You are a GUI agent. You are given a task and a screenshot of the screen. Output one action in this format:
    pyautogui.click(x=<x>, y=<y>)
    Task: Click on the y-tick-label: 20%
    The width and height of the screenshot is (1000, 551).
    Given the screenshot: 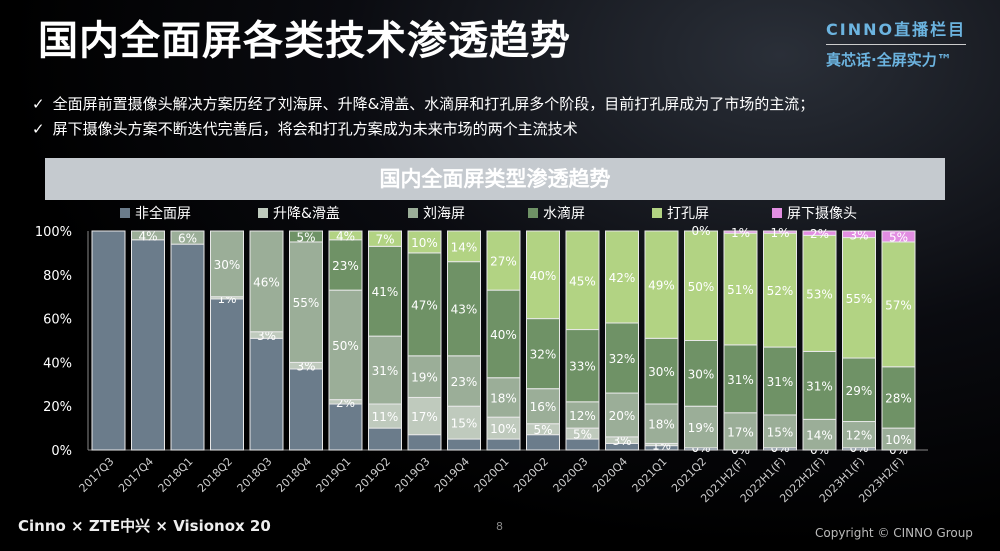 What is the action you would take?
    pyautogui.click(x=57, y=407)
    